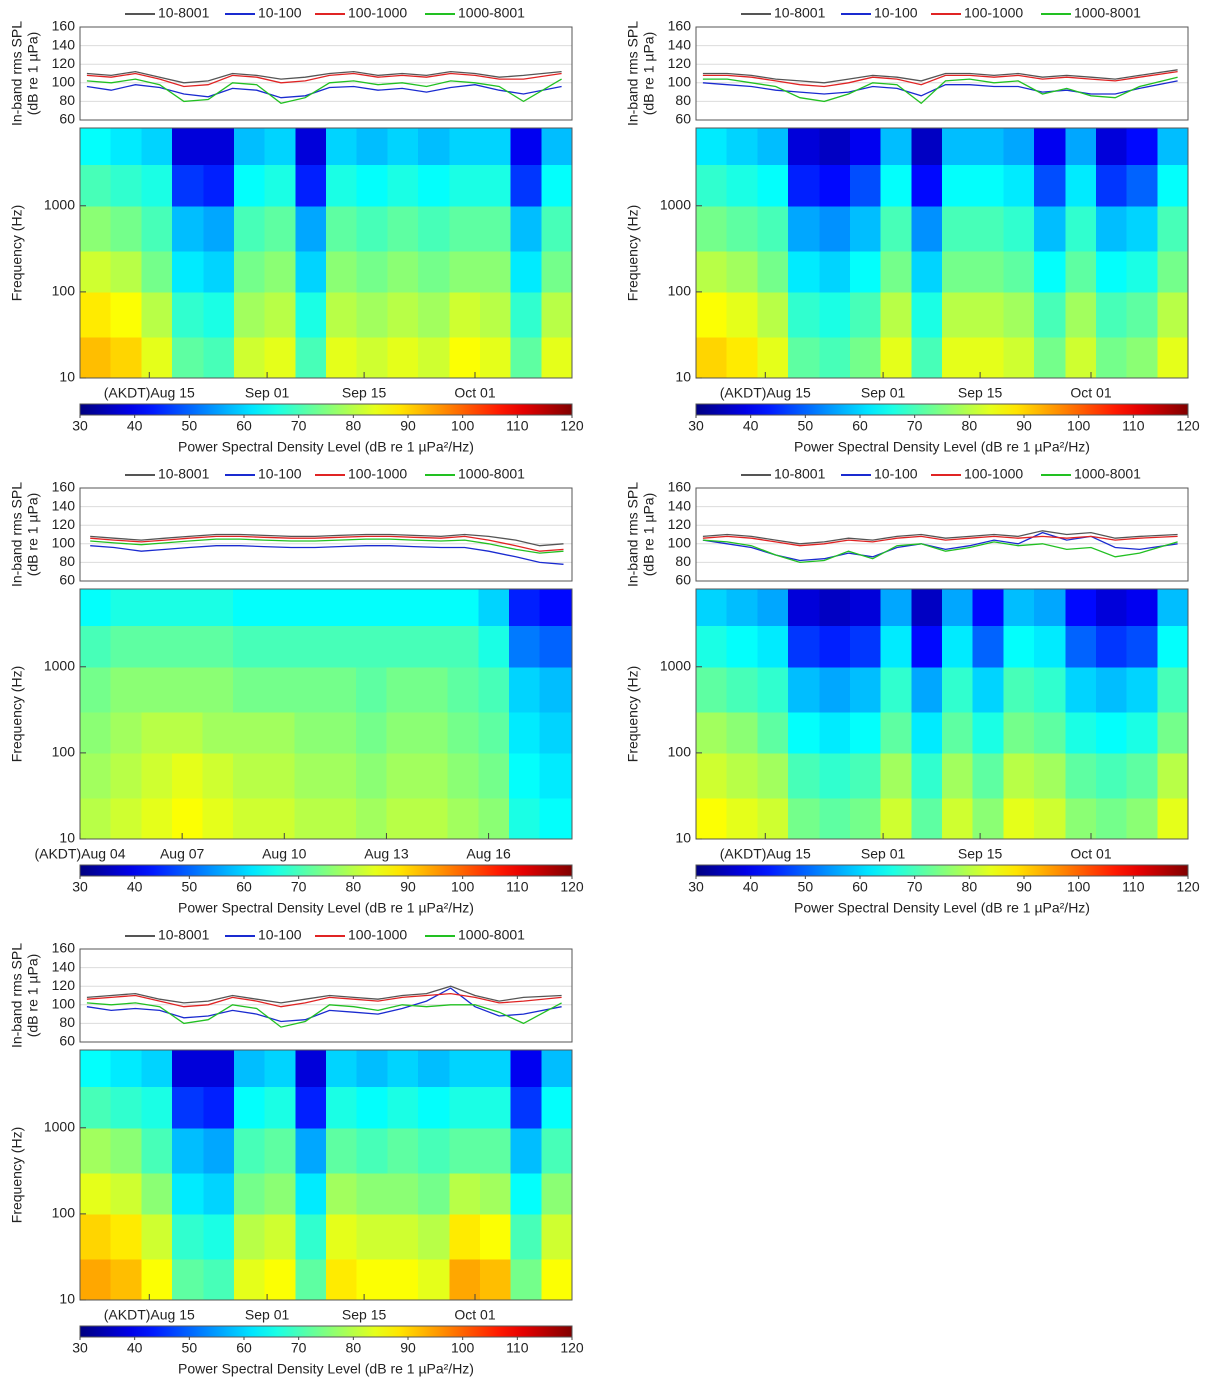  What do you see at coordinates (324, 91) in the screenshot?
I see `series-line` at bounding box center [324, 91].